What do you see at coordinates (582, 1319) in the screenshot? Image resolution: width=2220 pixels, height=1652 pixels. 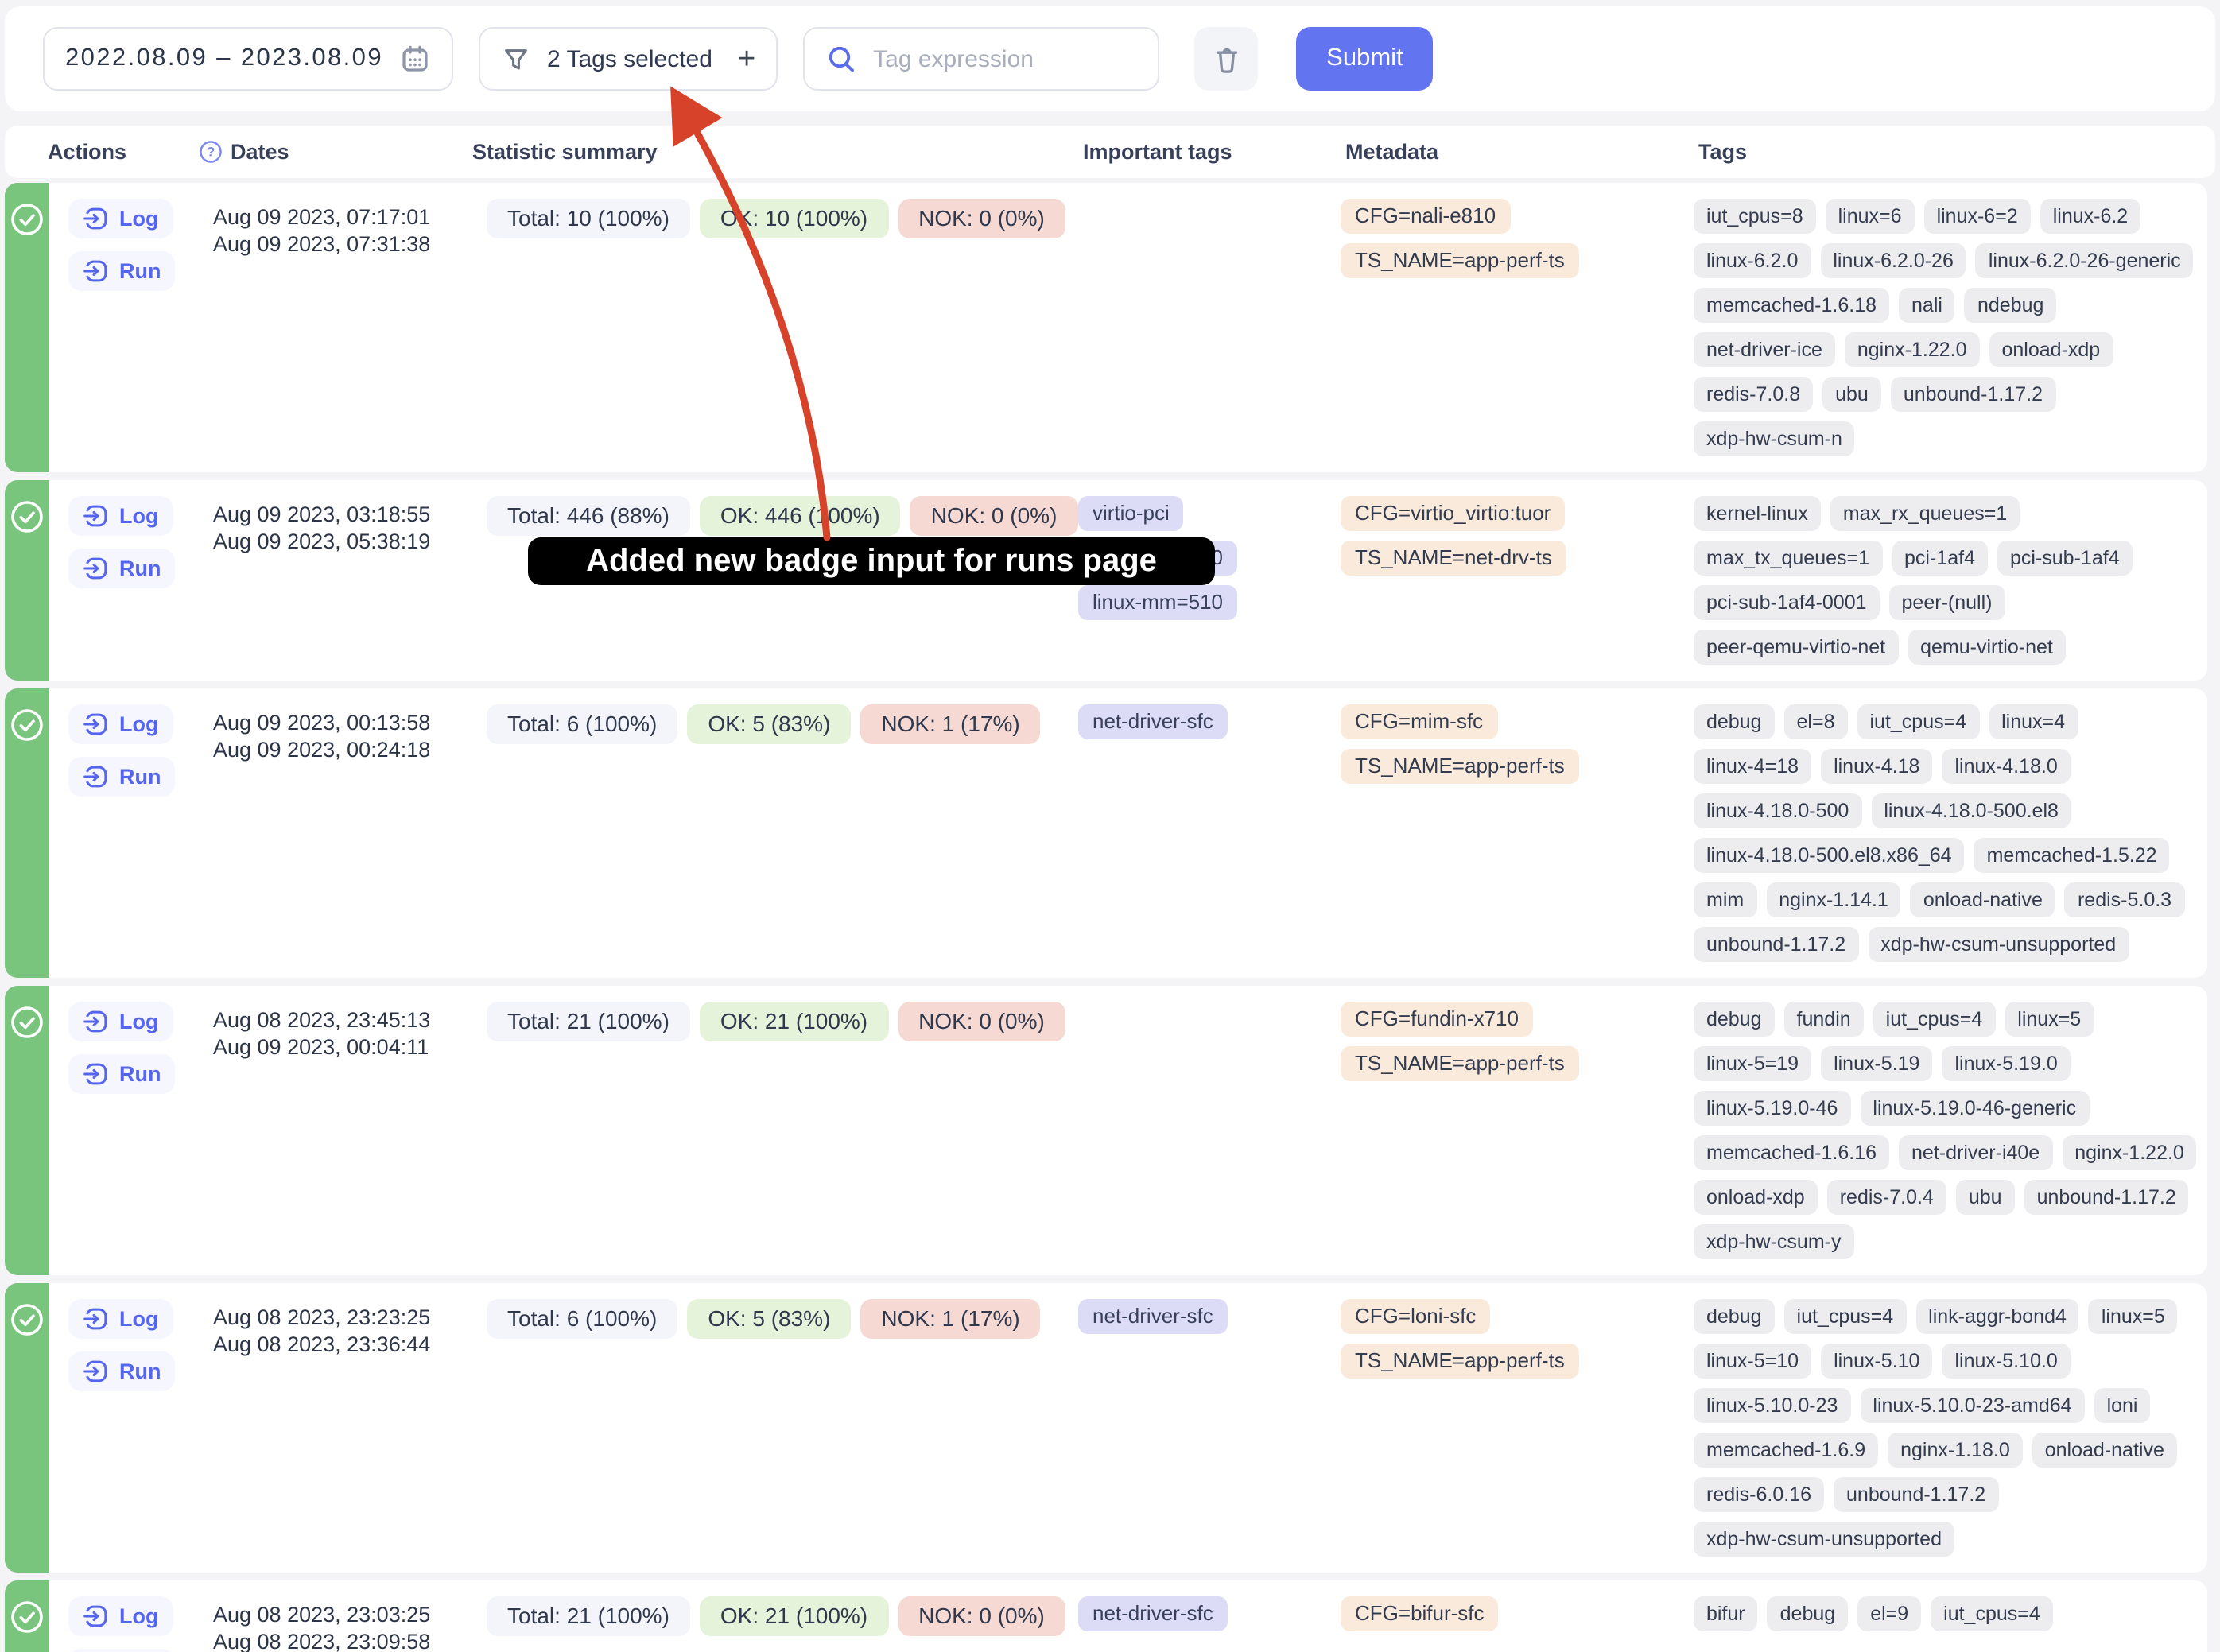 I see `total-badge: Total: 6 (100%)` at bounding box center [582, 1319].